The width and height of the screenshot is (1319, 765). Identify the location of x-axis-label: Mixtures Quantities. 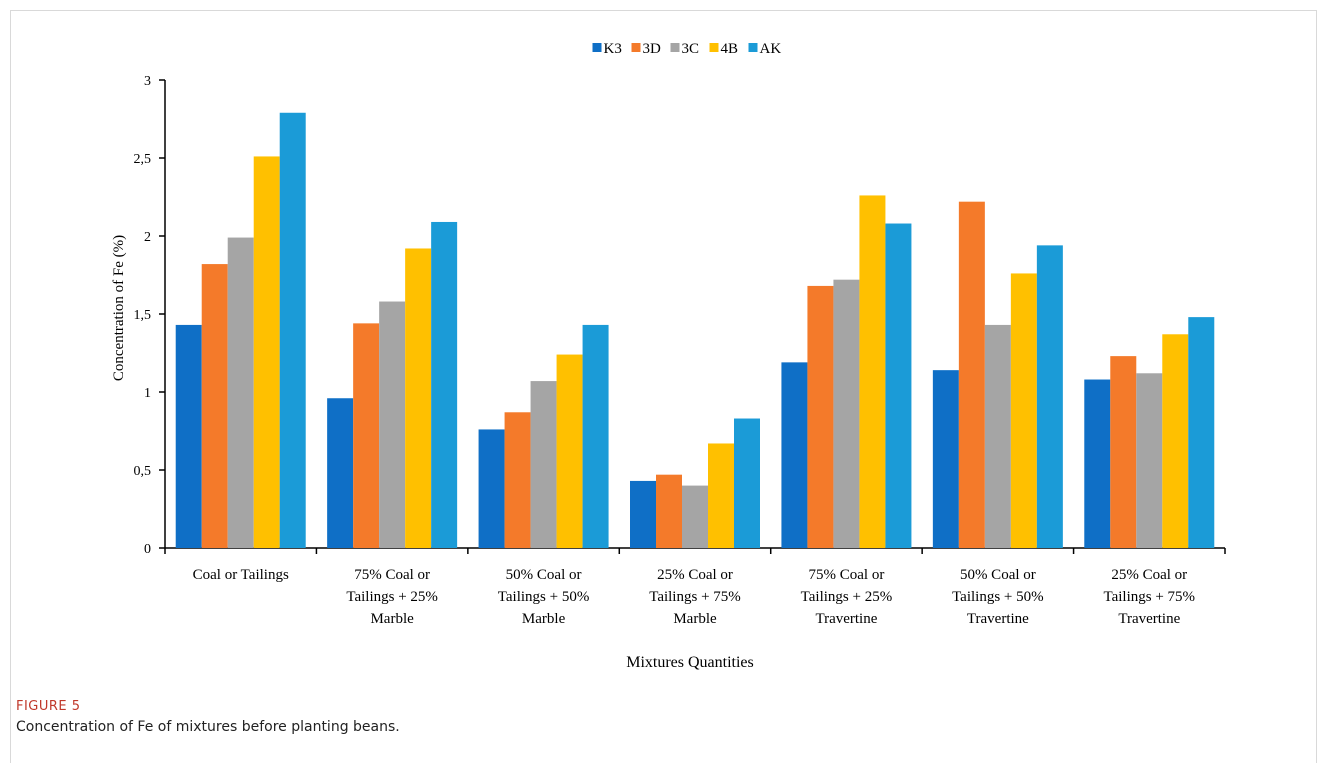
(690, 662).